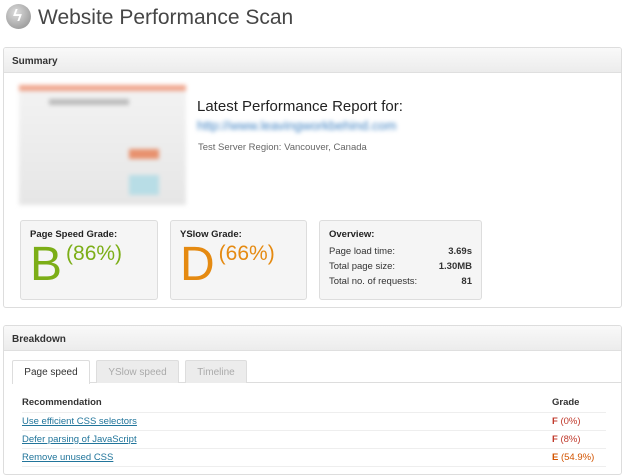  What do you see at coordinates (352, 234) in the screenshot?
I see `overview-label: Overview:` at bounding box center [352, 234].